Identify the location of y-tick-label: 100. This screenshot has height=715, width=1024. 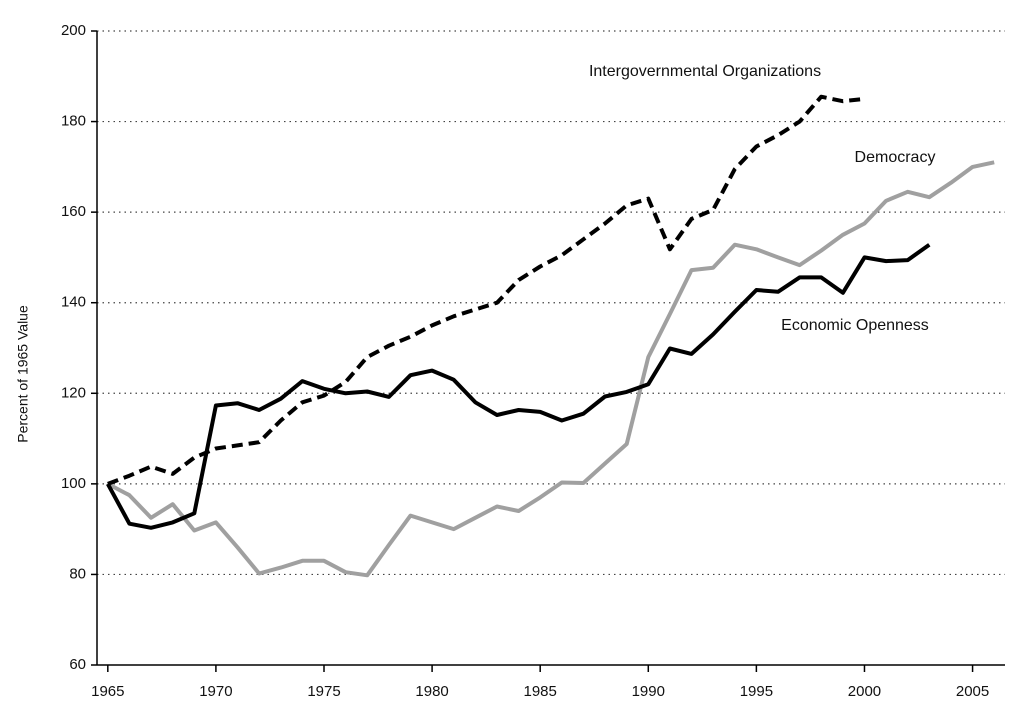
(73, 483).